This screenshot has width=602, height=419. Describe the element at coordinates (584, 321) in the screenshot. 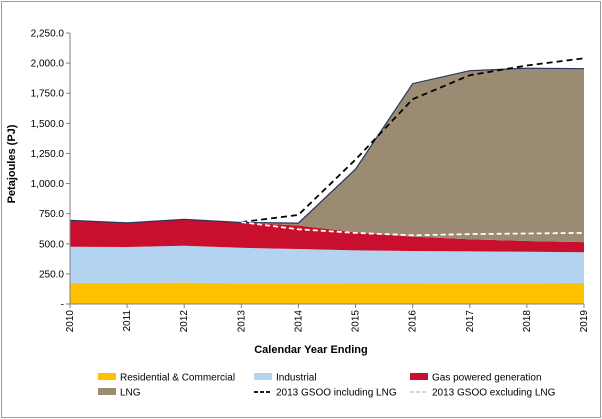

I see `x-tick-label: 2019` at that location.